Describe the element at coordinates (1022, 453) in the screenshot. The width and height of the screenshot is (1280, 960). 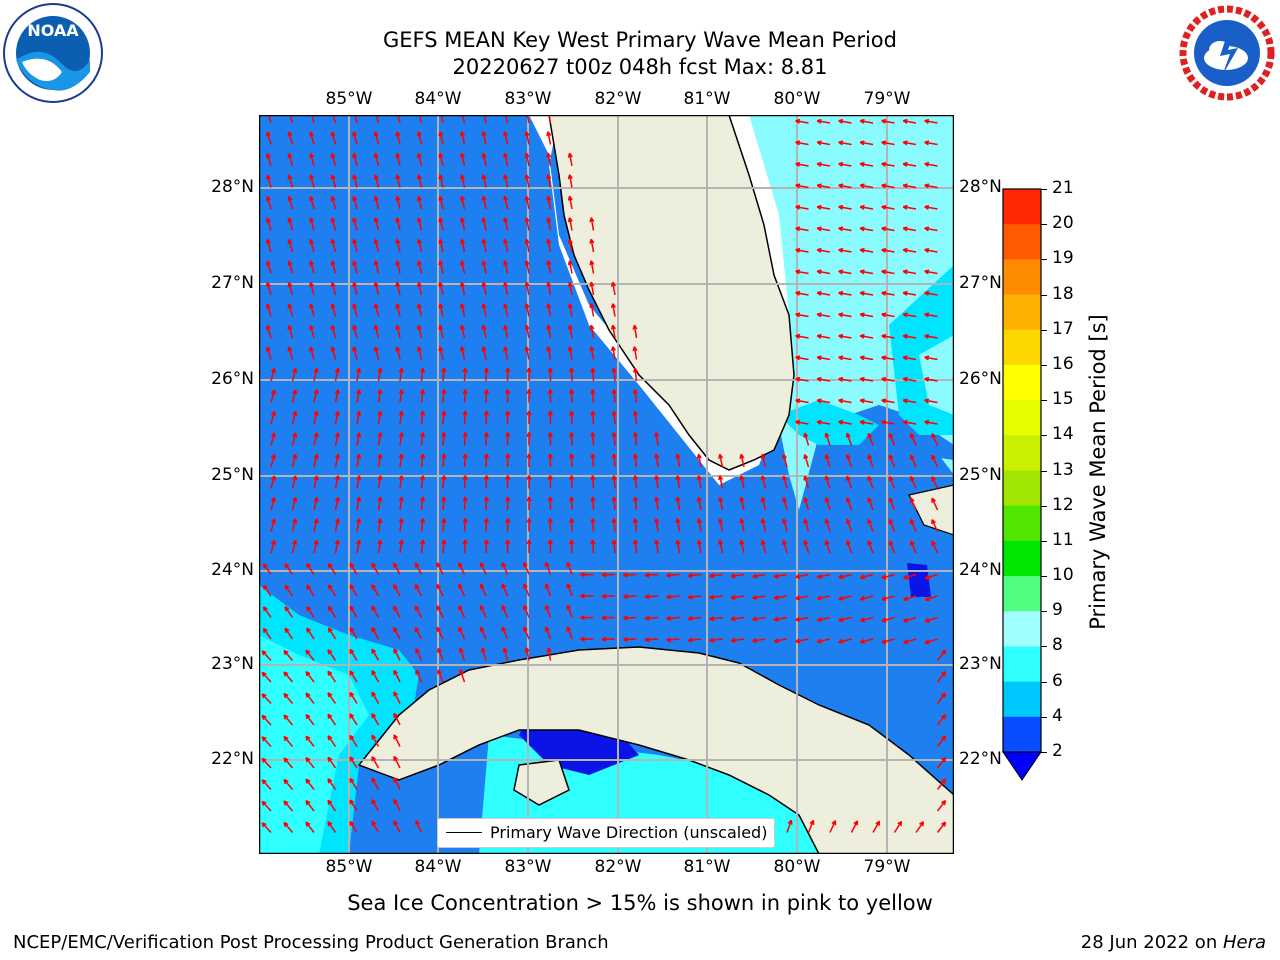
I see `colorbar-segment` at that location.